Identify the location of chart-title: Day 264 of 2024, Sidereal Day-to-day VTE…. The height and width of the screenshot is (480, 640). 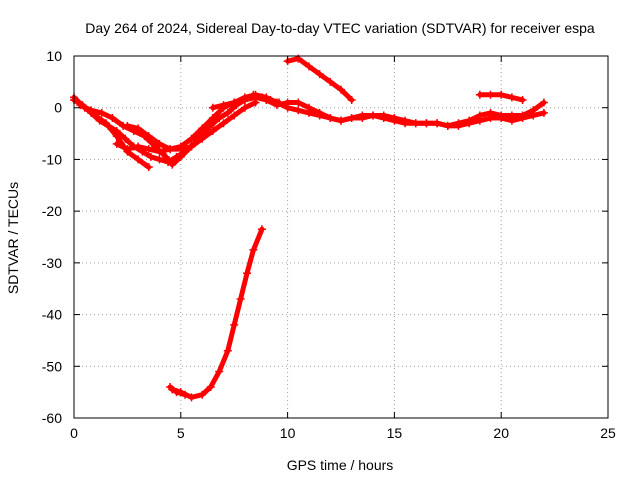
(340, 28).